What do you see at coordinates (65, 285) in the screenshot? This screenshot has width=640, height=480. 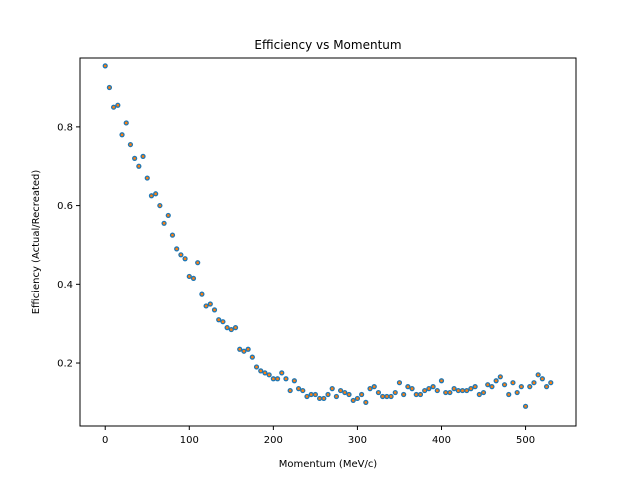 I see `y-tick-label: 0.4` at bounding box center [65, 285].